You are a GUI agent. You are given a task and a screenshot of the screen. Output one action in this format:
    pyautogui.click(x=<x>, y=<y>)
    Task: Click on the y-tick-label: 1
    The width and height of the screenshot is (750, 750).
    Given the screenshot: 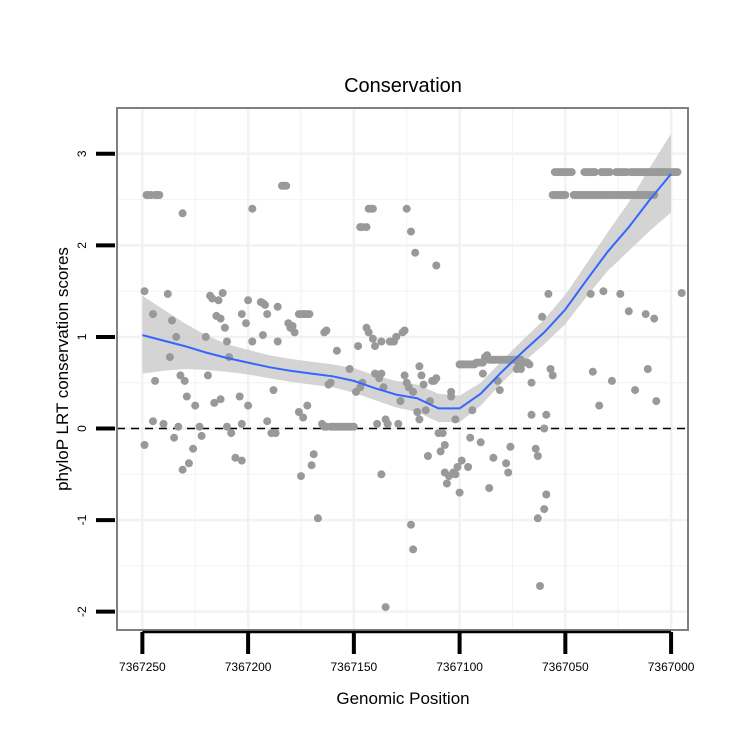 What is the action you would take?
    pyautogui.click(x=82, y=336)
    